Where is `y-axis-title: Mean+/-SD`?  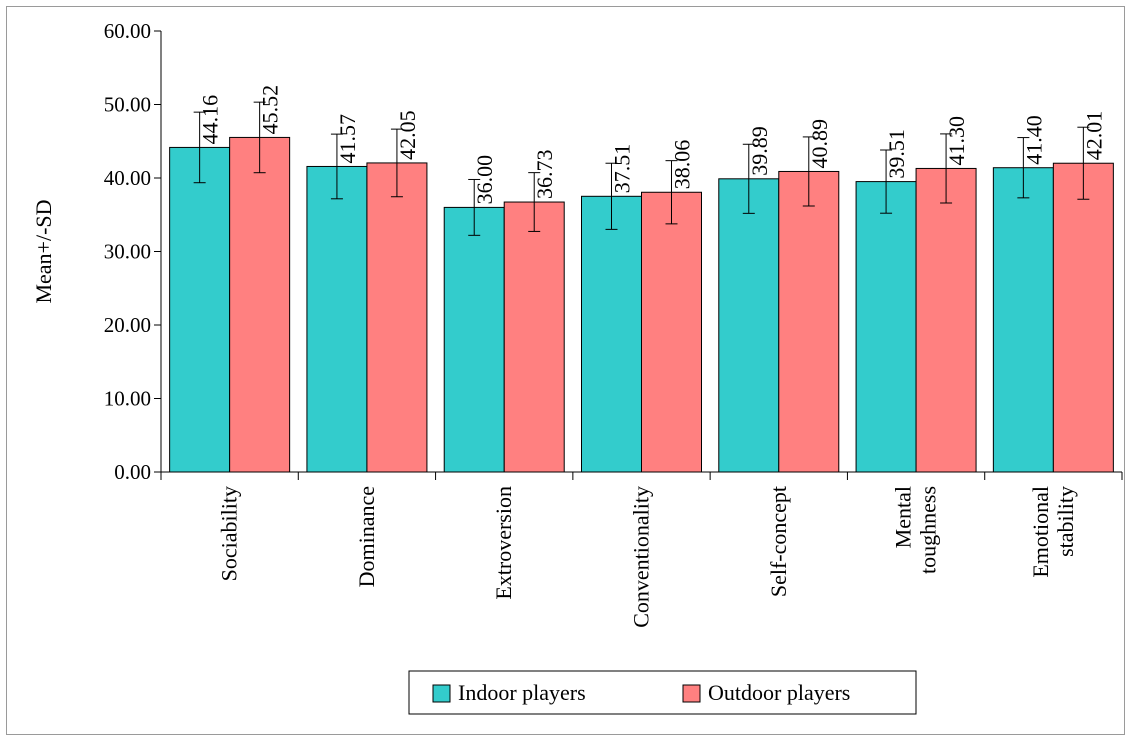 y-axis-title: Mean+/-SD is located at coordinates (43, 251).